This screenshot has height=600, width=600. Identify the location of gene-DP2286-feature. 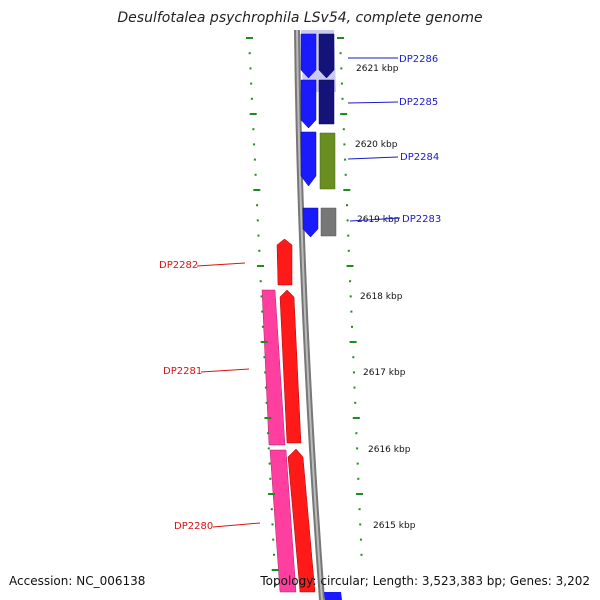
(317, 56).